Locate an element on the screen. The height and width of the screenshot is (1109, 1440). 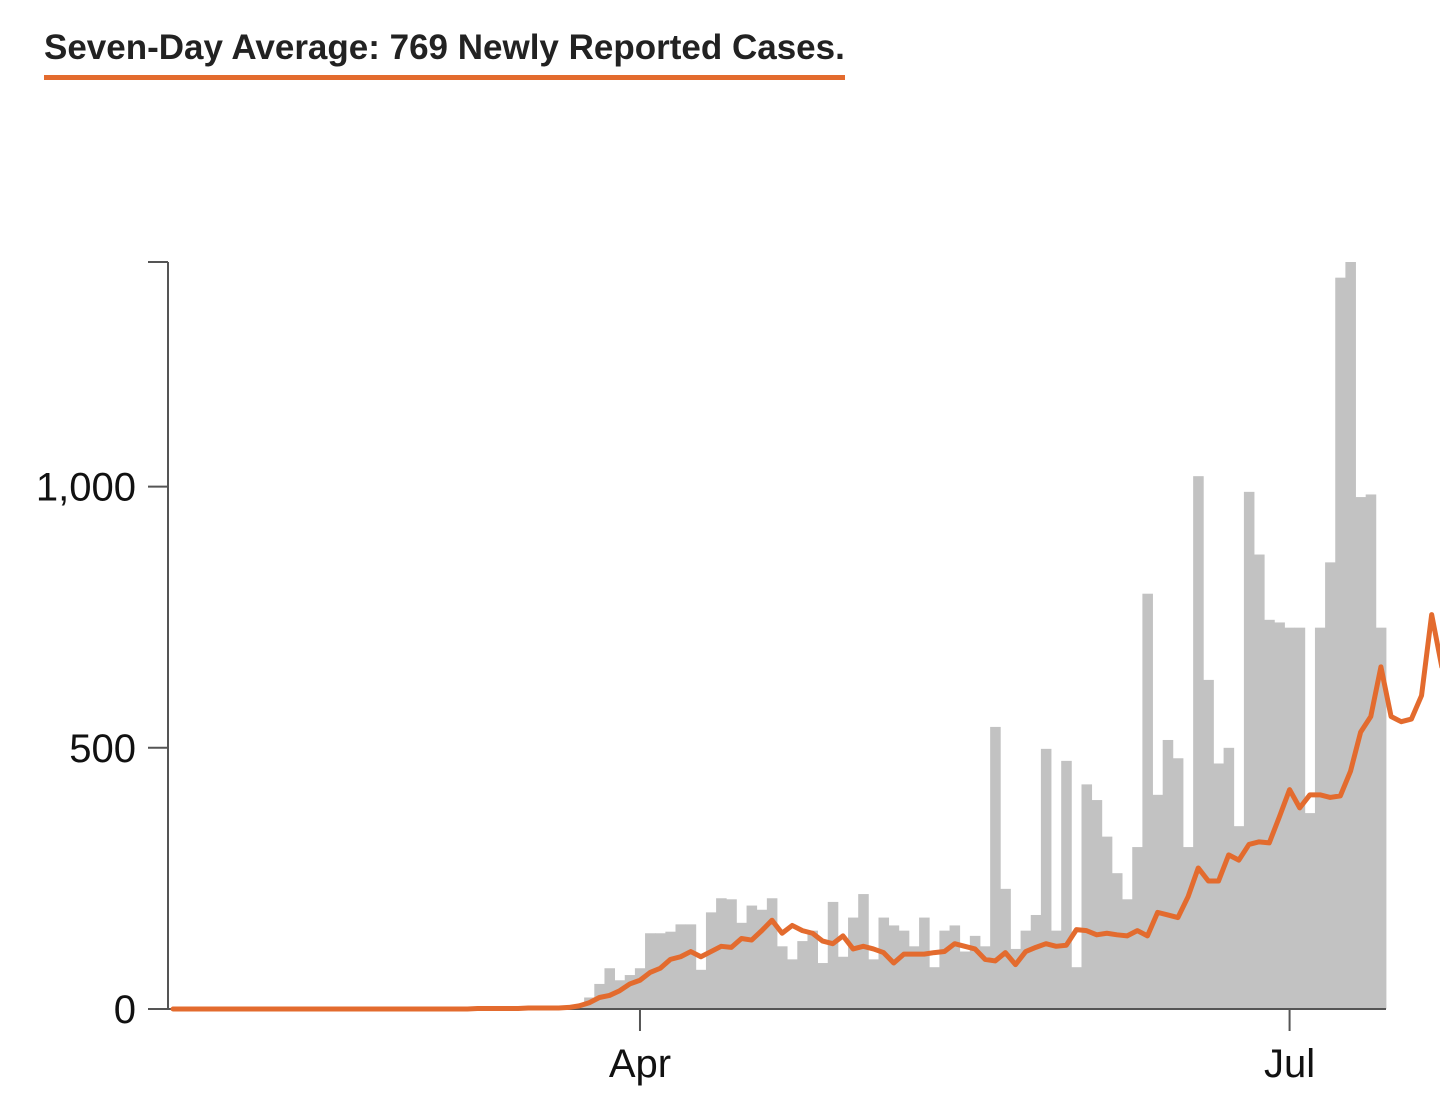
x-tick-label: Jul is located at coordinates (1289, 1064).